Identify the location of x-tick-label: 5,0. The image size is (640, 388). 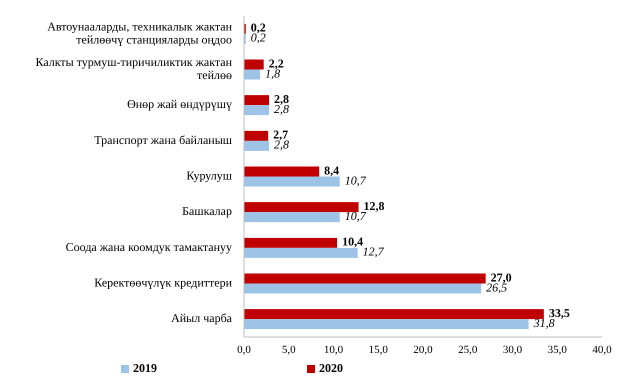
(289, 350).